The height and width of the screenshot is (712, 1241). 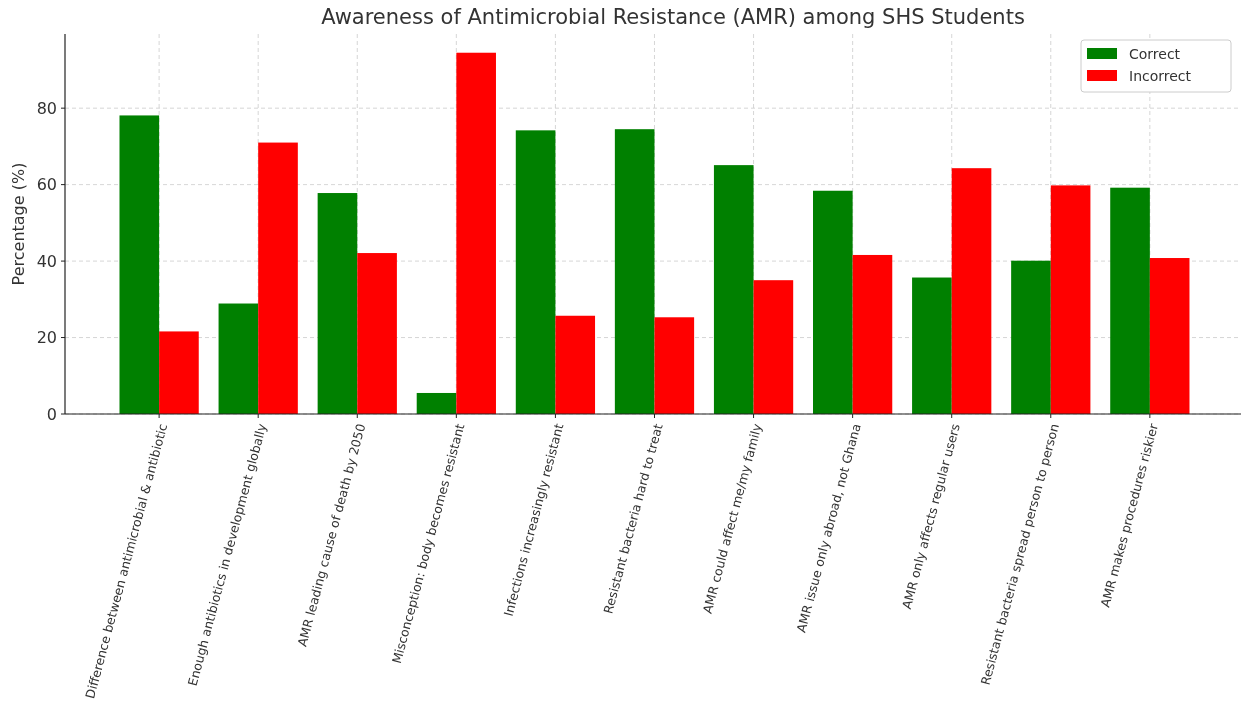 I want to click on legend-label: Correct, so click(x=1155, y=53).